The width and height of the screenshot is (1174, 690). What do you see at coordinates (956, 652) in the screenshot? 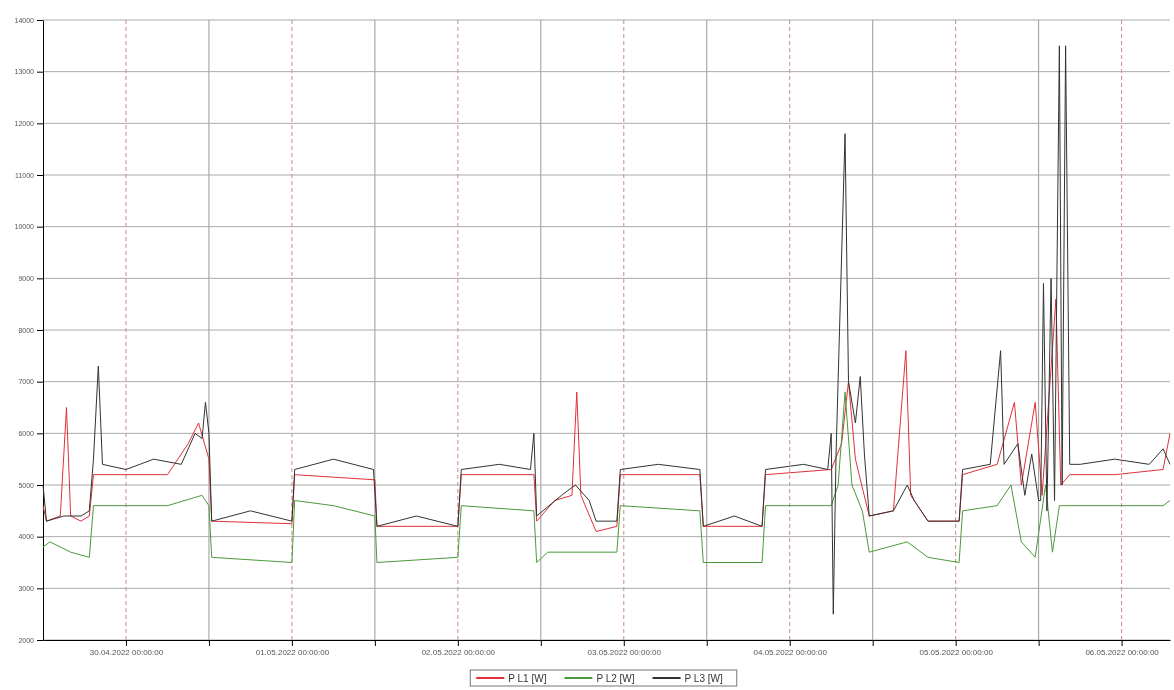
I see `x-tick-label: 05.05.2022 00:00:00` at bounding box center [956, 652].